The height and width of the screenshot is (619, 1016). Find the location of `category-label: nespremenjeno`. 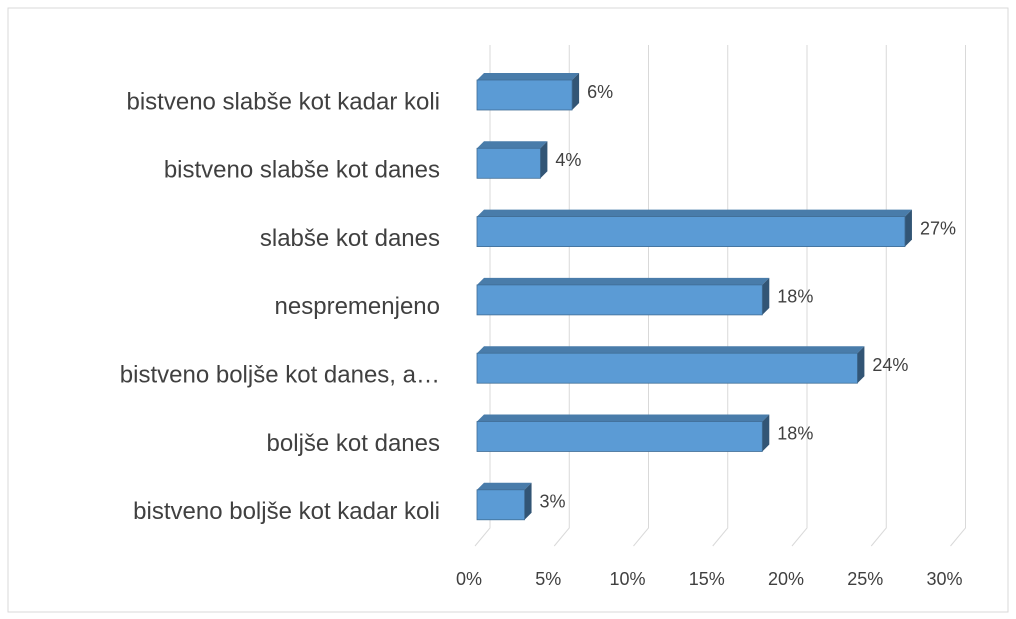

category-label: nespremenjeno is located at coordinates (357, 306).